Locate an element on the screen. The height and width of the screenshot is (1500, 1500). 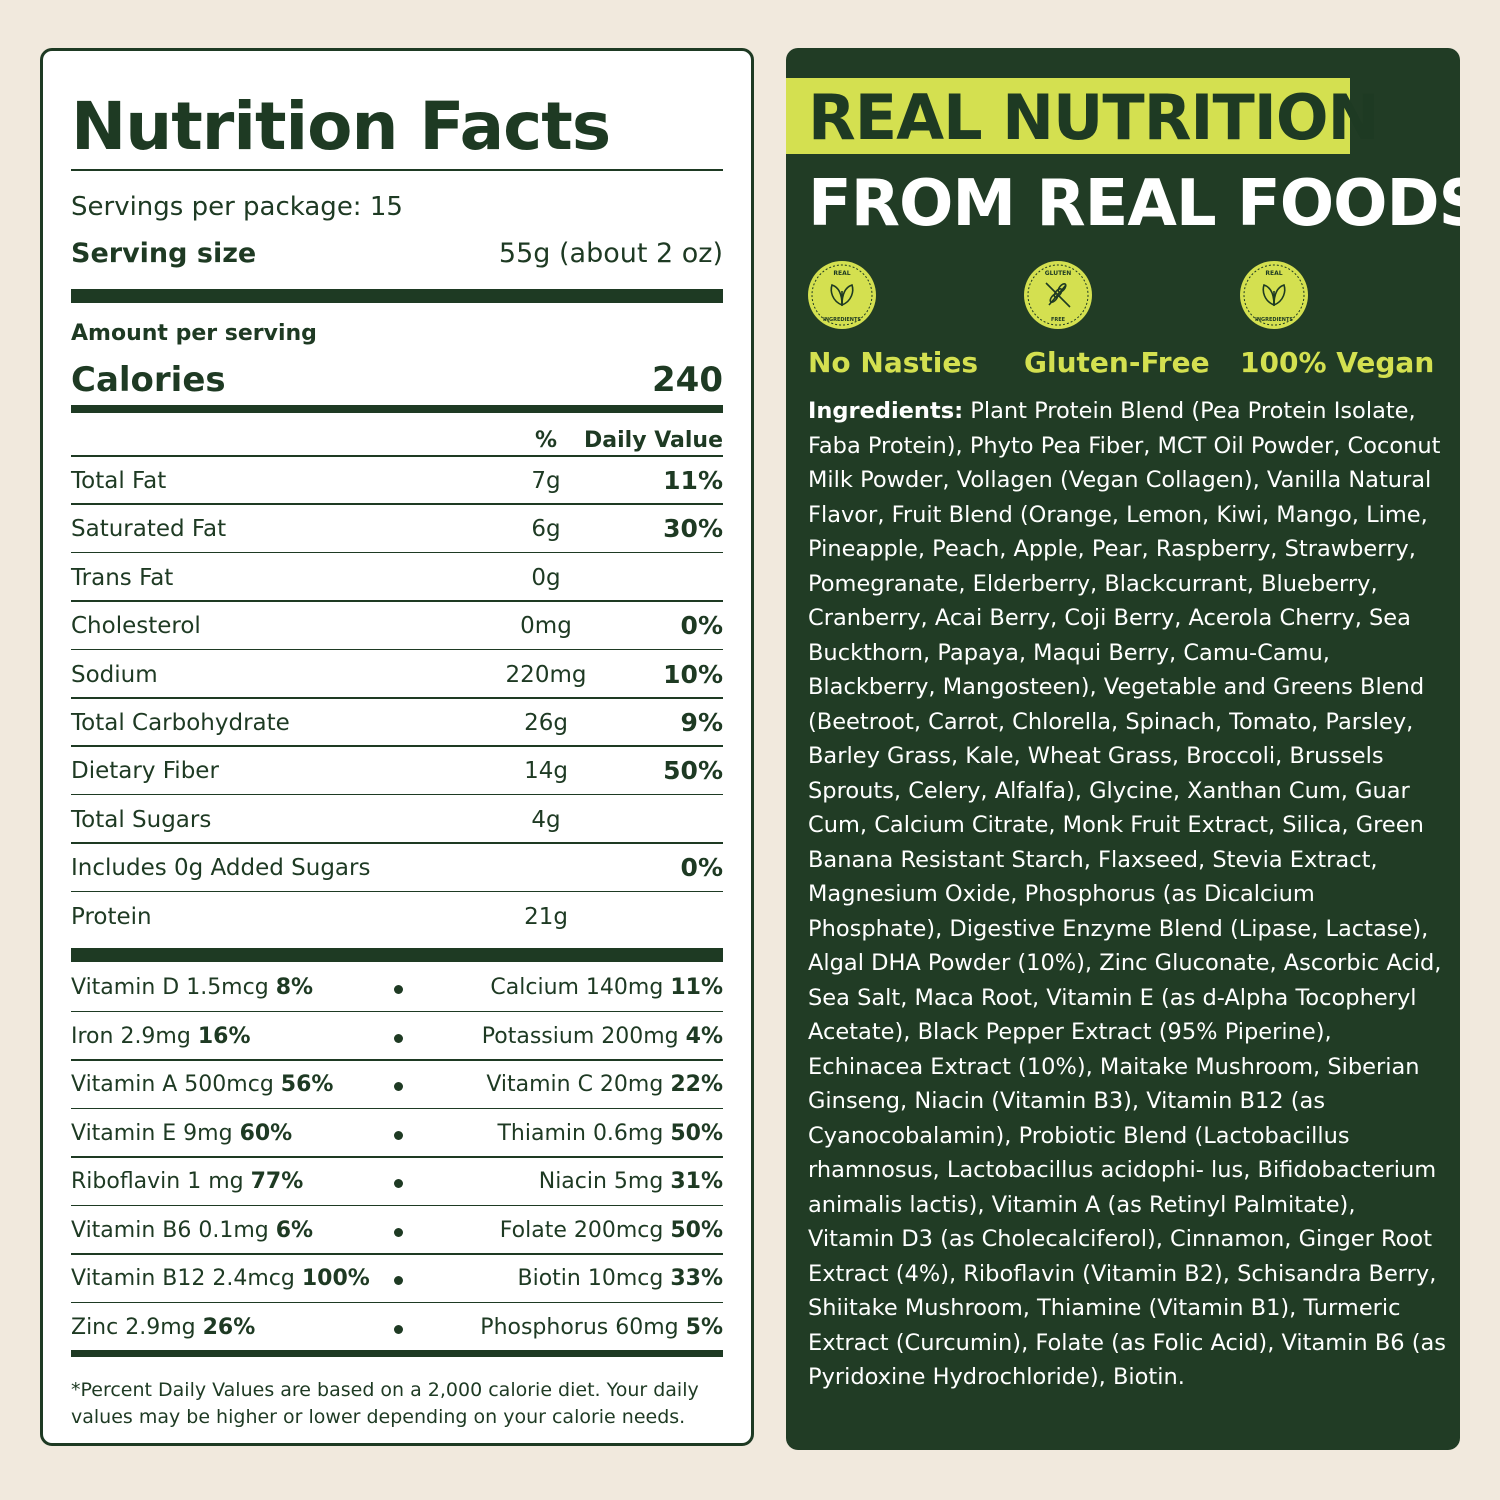
vitamin-left-name: Iron 2.9mg is located at coordinates (131, 1036).